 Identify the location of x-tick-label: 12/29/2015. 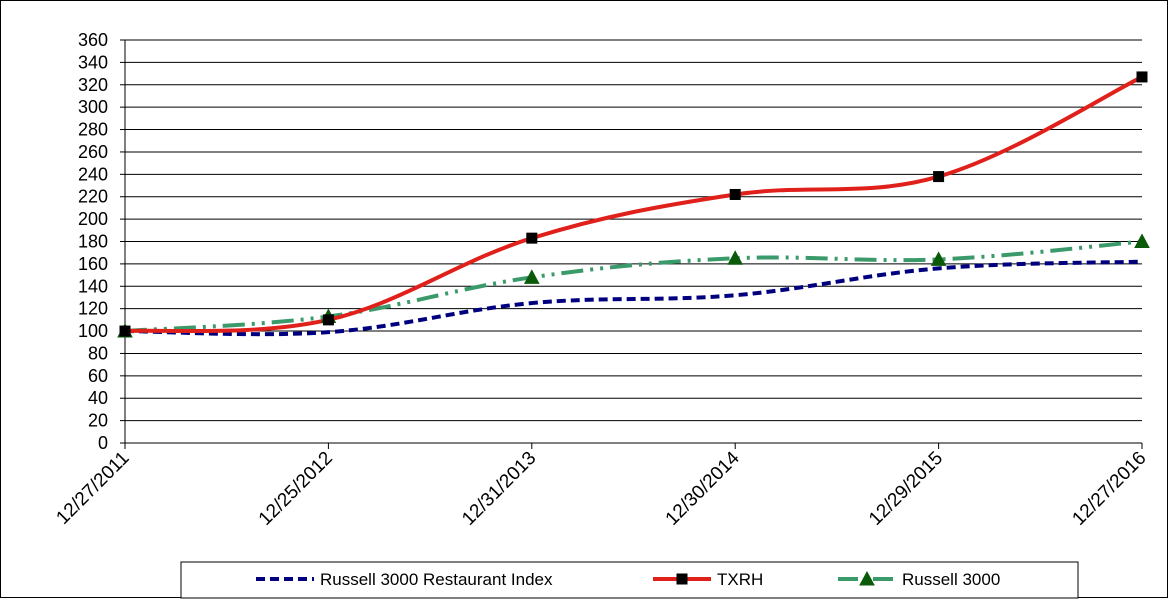
(906, 489).